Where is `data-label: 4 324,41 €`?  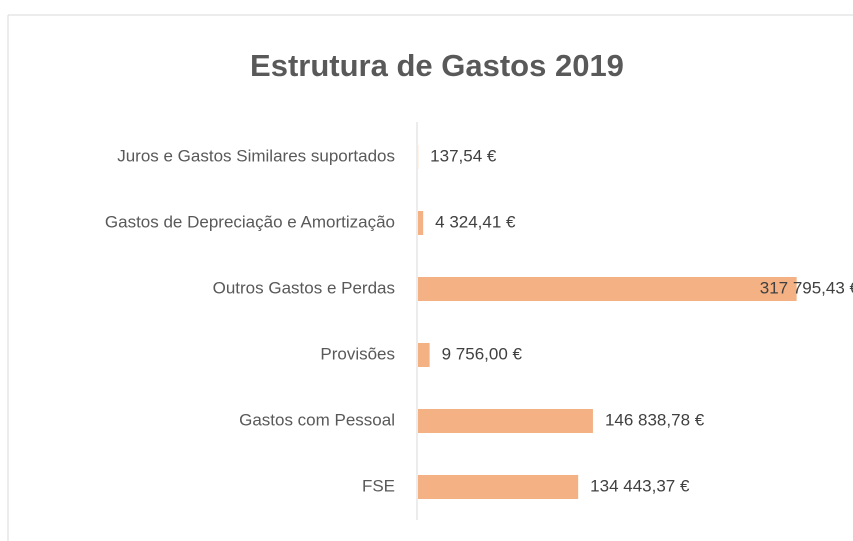 data-label: 4 324,41 € is located at coordinates (475, 221).